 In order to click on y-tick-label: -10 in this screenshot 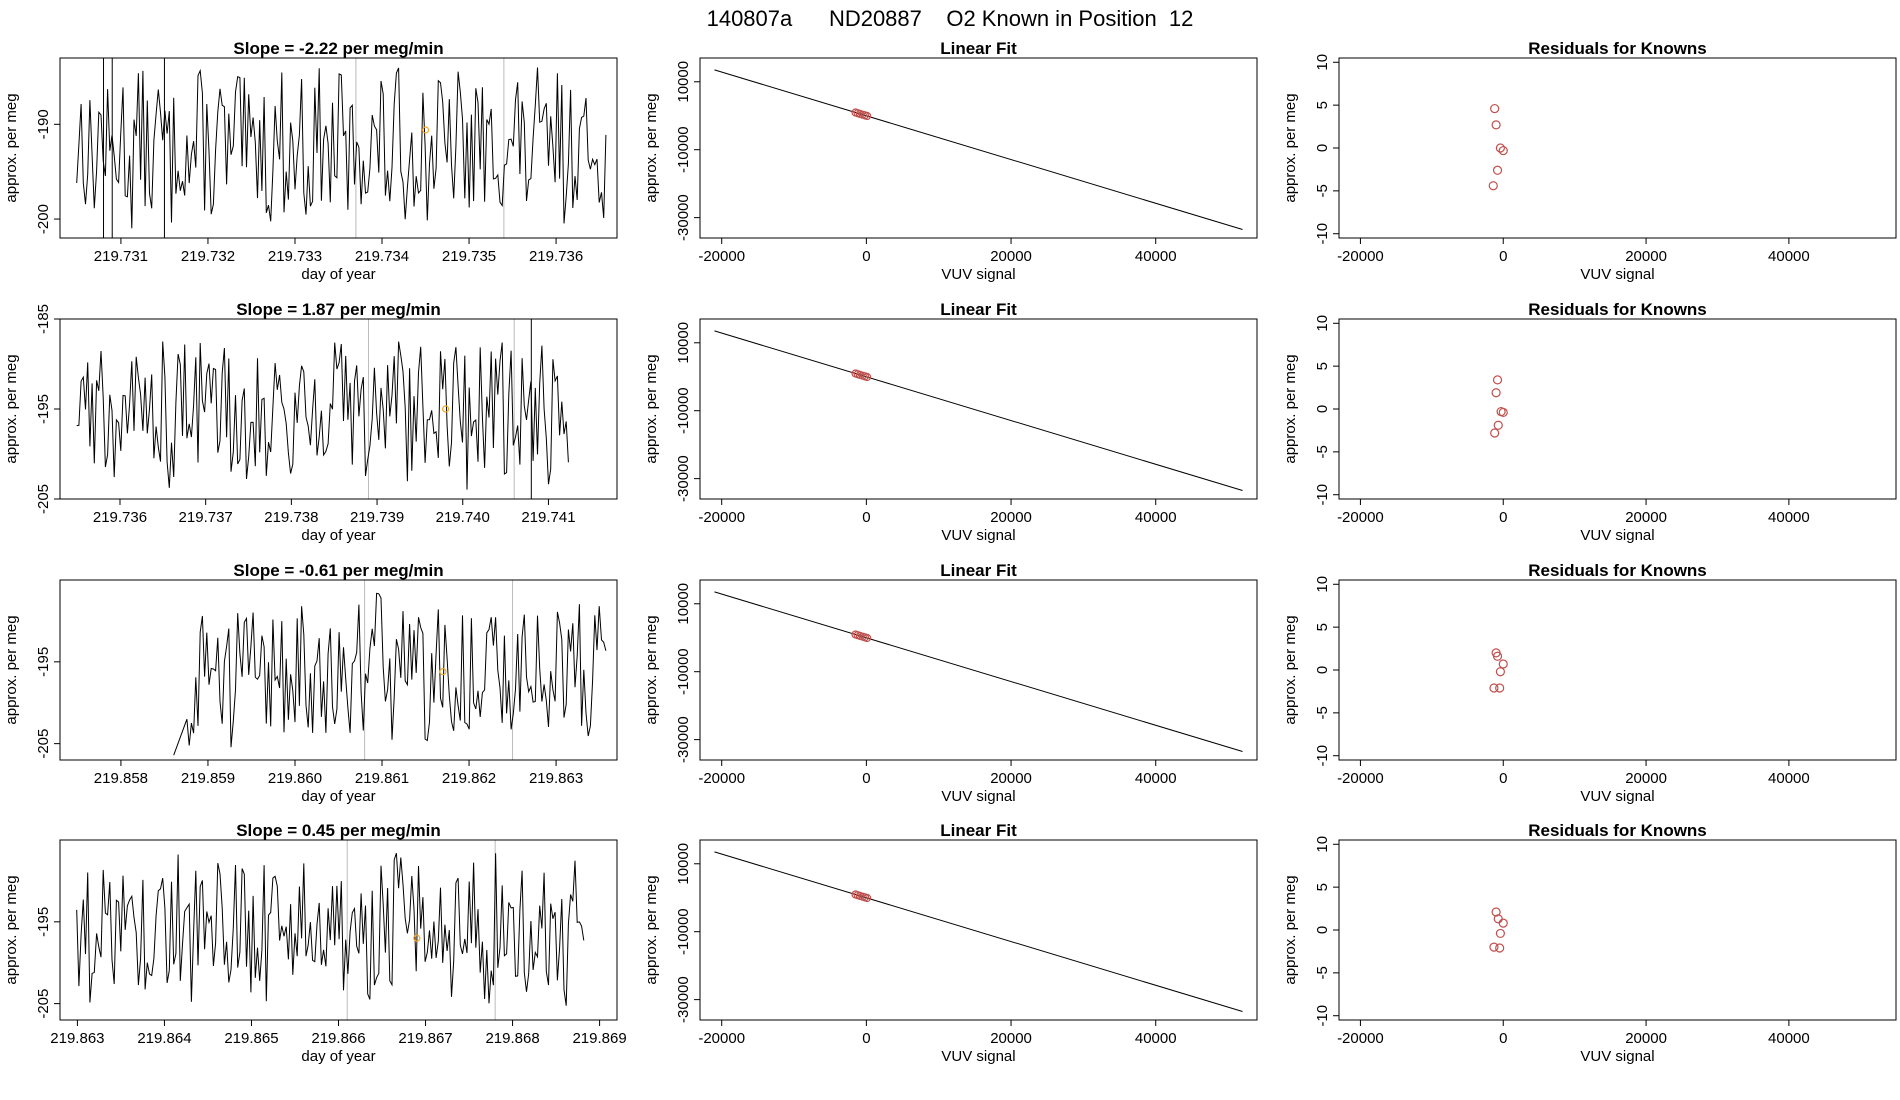, I will do `click(1322, 756)`.